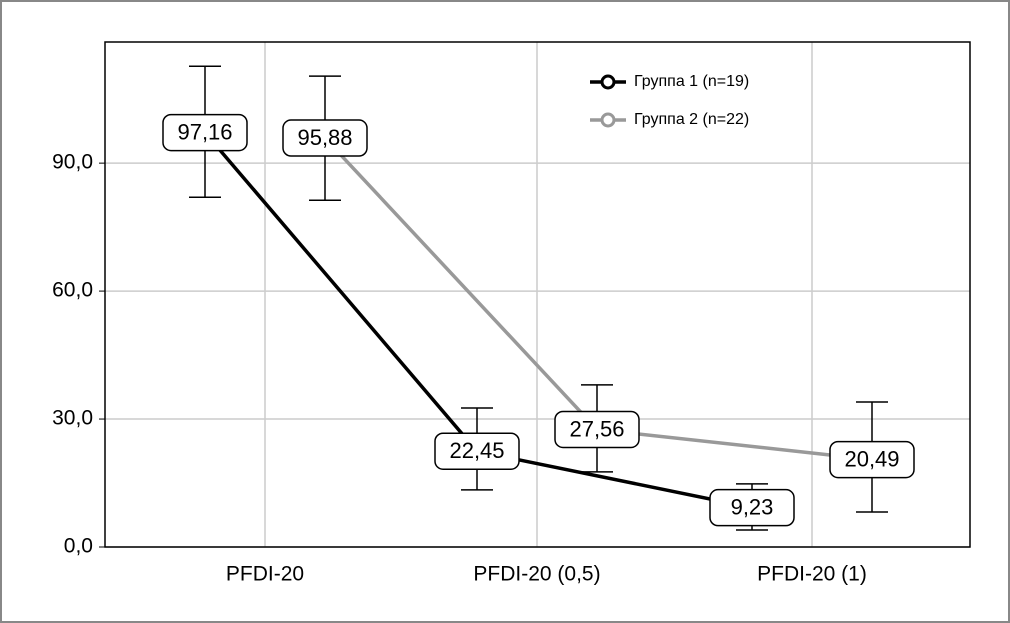 This screenshot has height=623, width=1010. Describe the element at coordinates (691, 81) in the screenshot. I see `legend-label: Группа 1 (n=19)` at that location.